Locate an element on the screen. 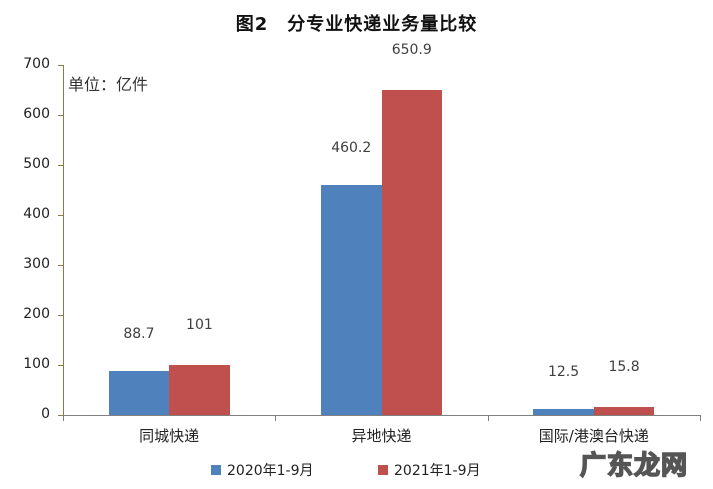  legend-label: 2020年1-9月 is located at coordinates (270, 471).